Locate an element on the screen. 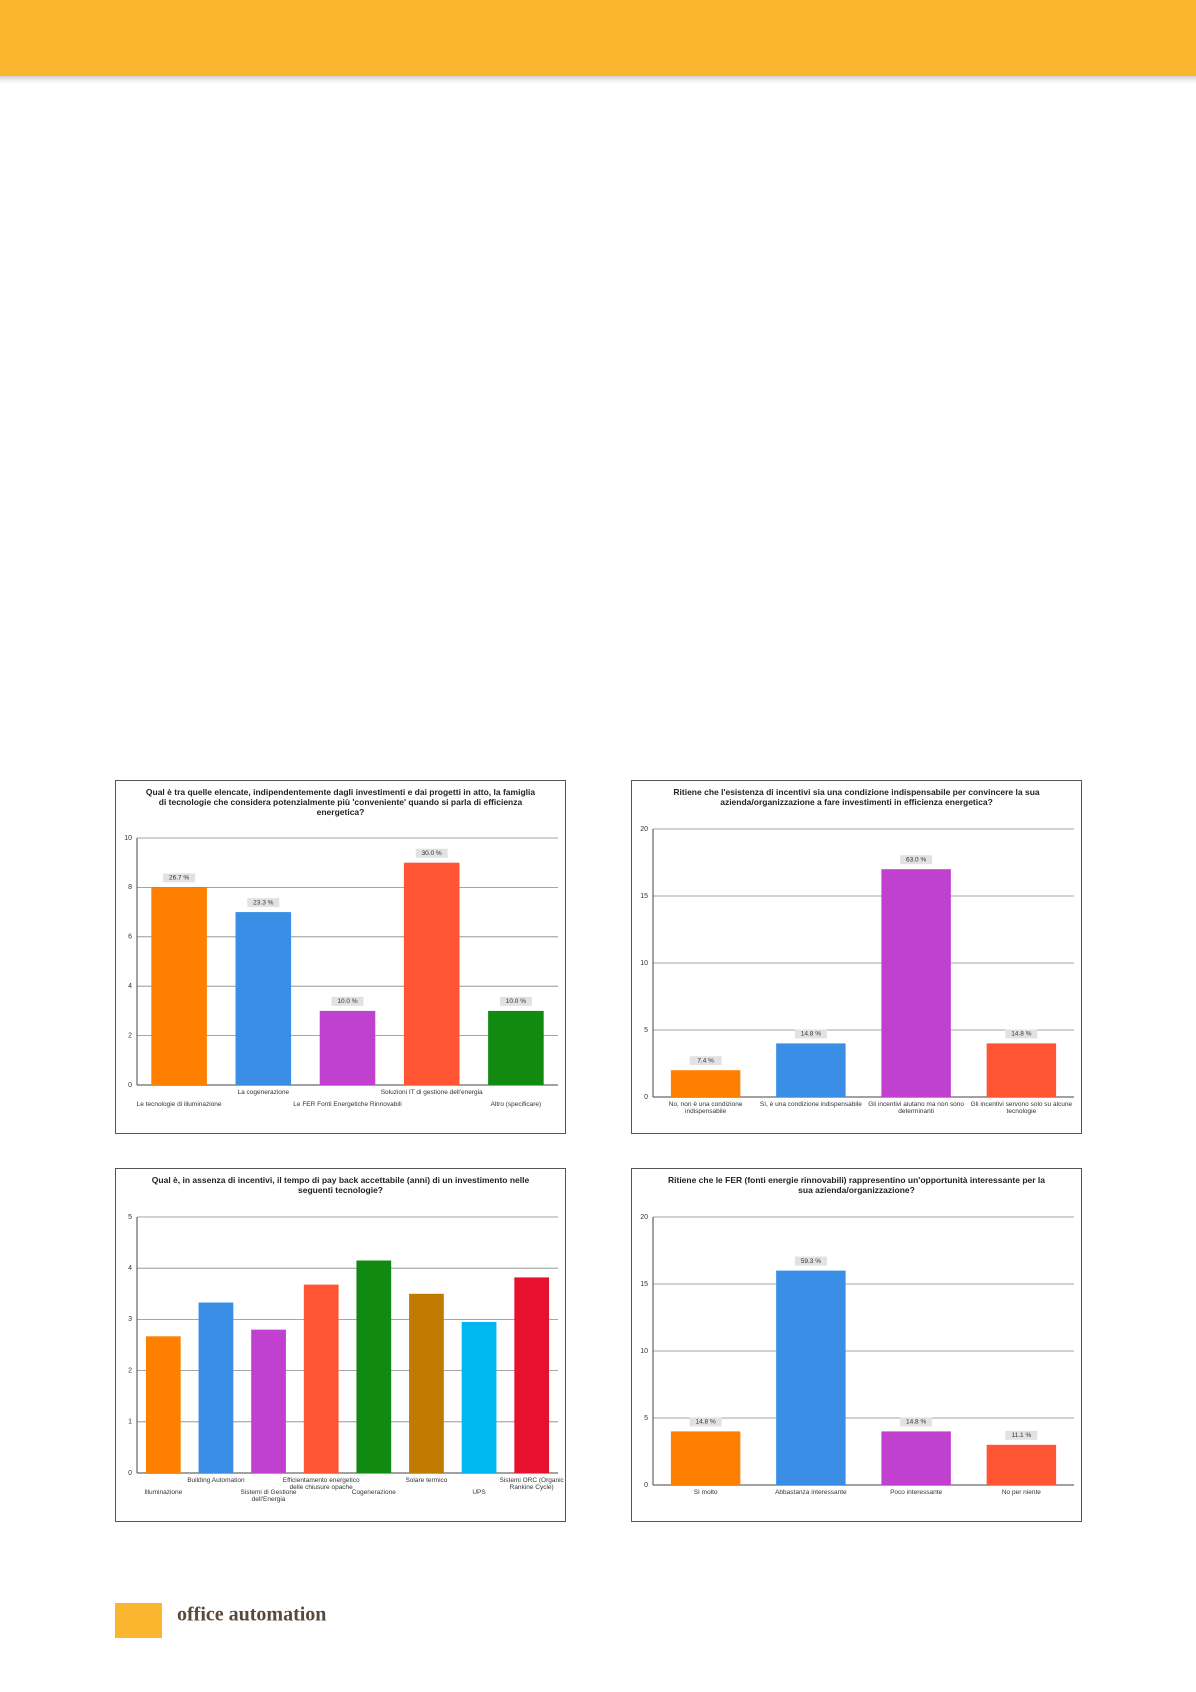 This screenshot has height=1692, width=1196. y-tick-label: 1 is located at coordinates (130, 1422).